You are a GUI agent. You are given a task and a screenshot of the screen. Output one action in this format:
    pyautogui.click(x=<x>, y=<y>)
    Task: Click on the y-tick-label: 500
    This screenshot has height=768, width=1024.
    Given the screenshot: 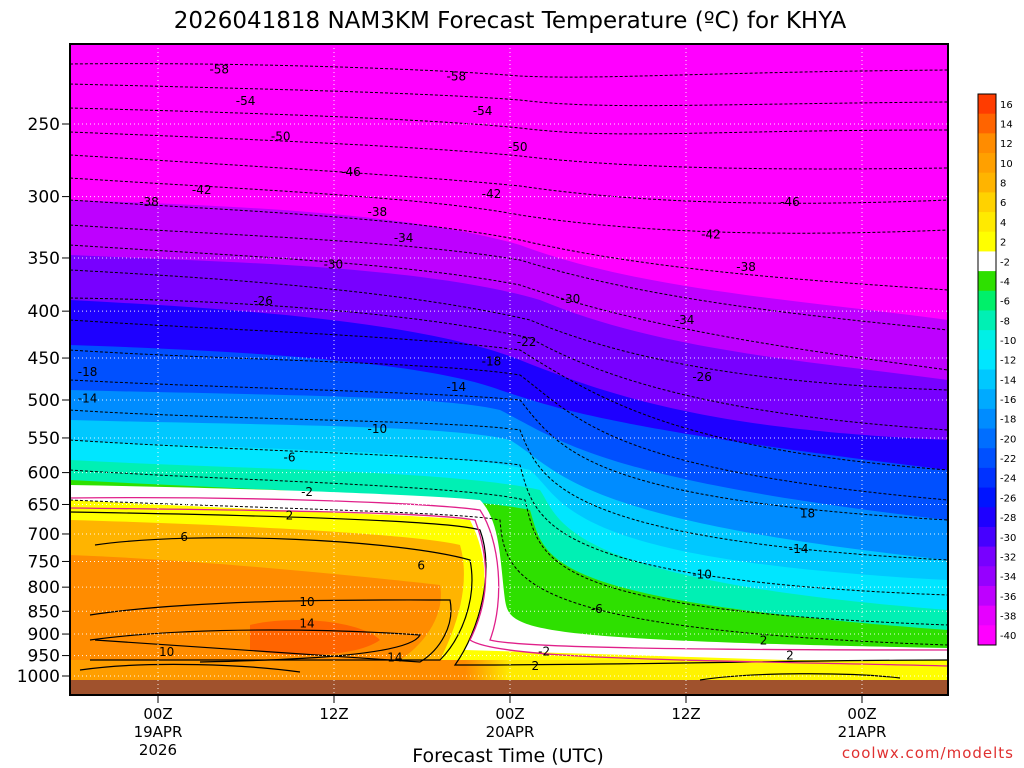 What is the action you would take?
    pyautogui.click(x=44, y=401)
    